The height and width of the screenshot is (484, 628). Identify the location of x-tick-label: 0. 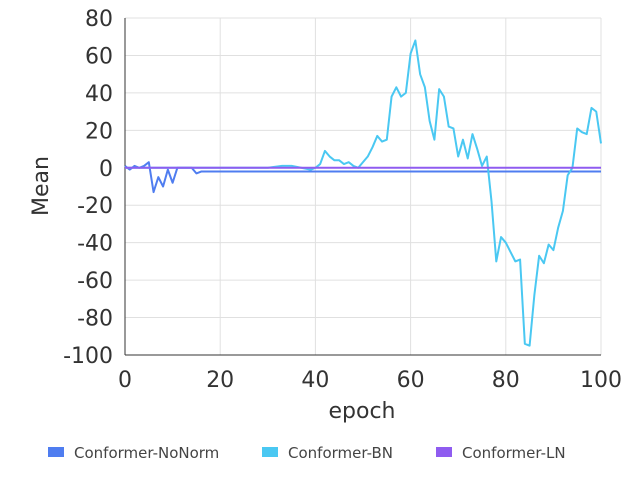
(125, 380).